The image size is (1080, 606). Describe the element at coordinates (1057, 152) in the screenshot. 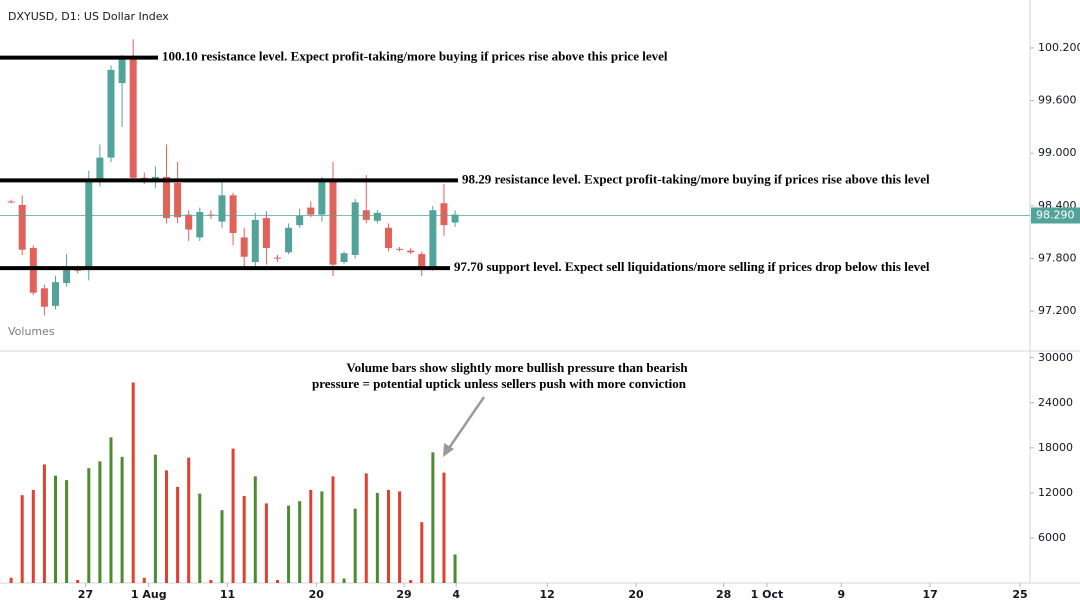

I see `y-tick-label: 99.000` at that location.